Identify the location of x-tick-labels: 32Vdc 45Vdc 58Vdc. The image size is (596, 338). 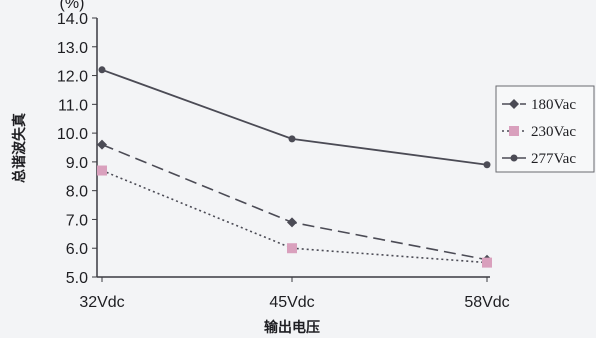
(294, 294).